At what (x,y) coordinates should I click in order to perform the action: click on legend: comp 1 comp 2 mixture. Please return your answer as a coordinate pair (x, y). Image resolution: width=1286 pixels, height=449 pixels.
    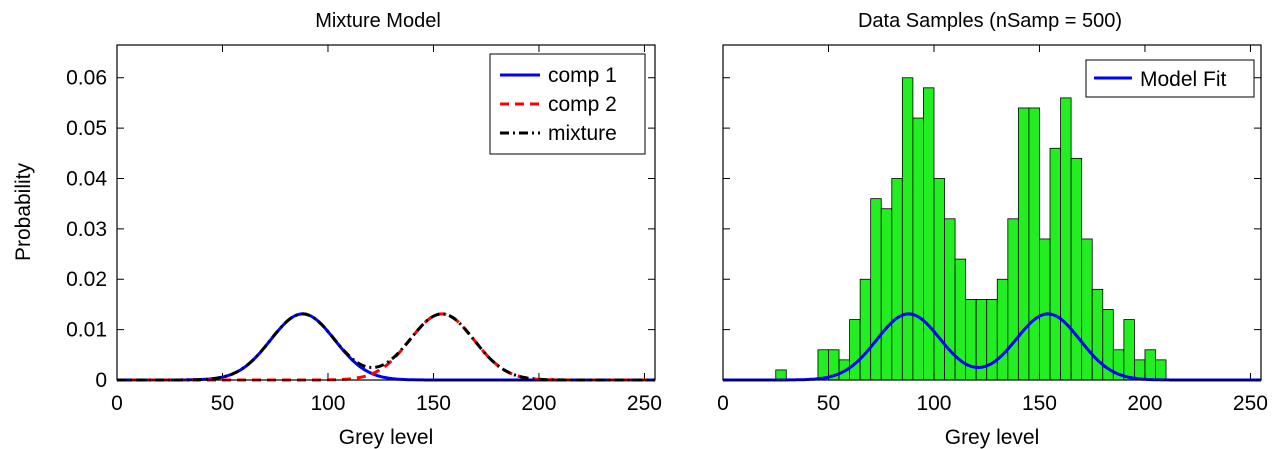
    Looking at the image, I should click on (567, 104).